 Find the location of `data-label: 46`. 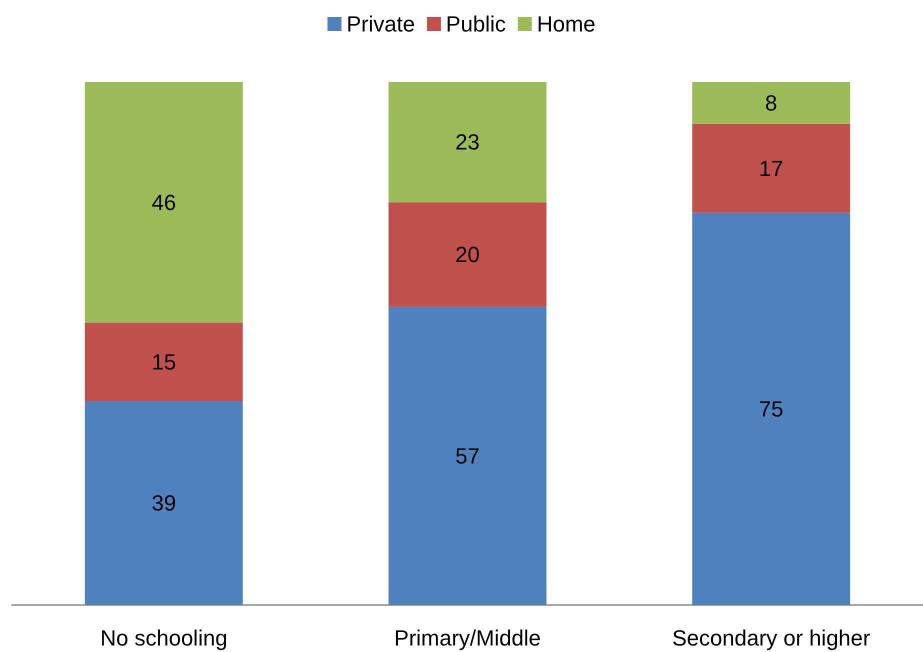

data-label: 46 is located at coordinates (164, 202).